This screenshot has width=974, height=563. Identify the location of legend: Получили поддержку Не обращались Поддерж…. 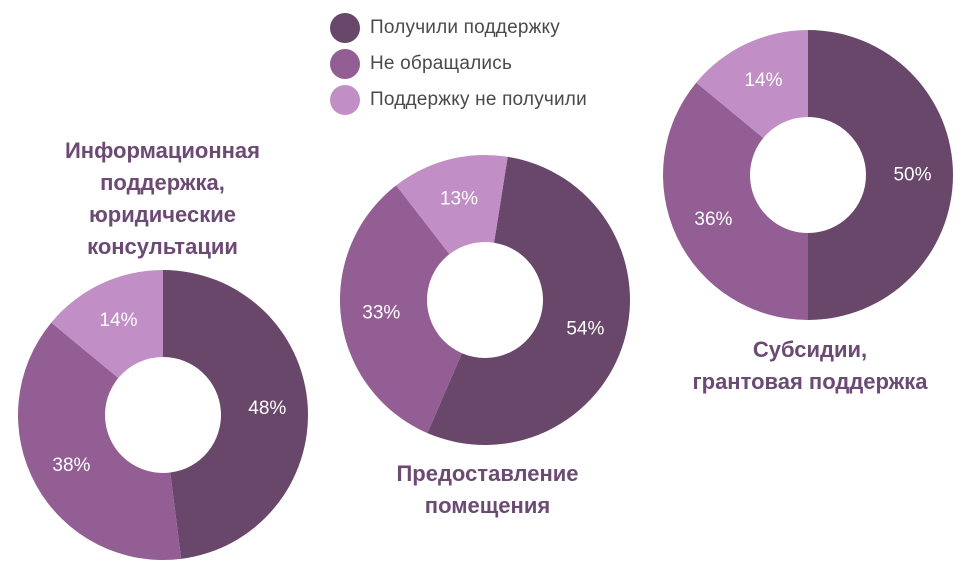
(458, 64).